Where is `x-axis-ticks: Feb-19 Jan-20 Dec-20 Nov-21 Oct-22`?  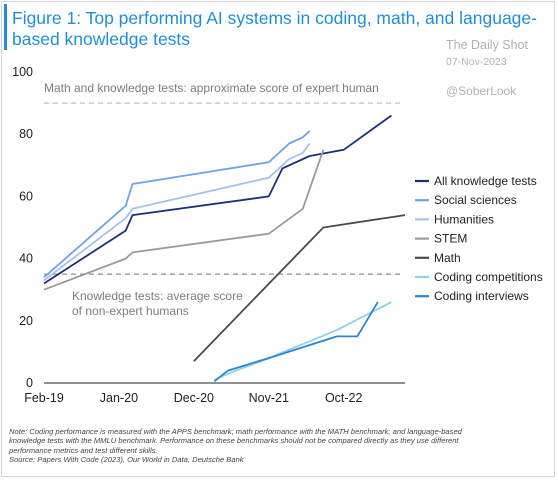 x-axis-ticks: Feb-19 Jan-20 Dec-20 Nov-21 Oct-22 is located at coordinates (193, 398).